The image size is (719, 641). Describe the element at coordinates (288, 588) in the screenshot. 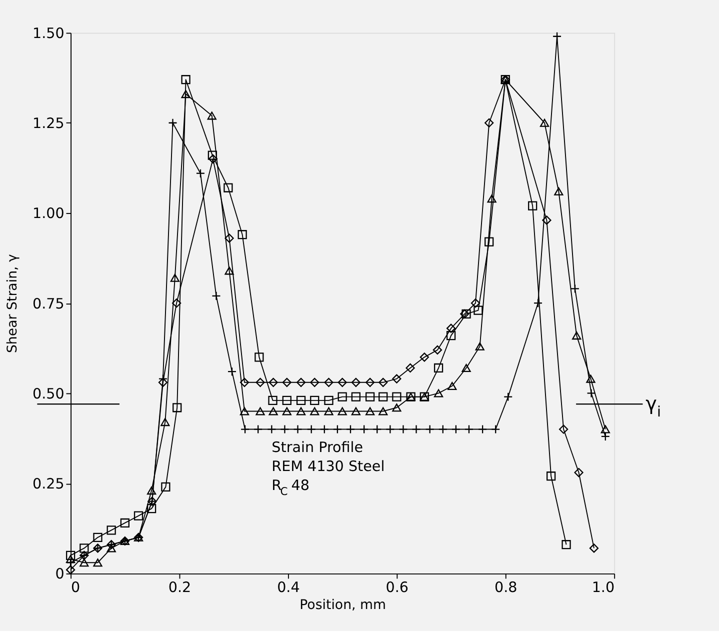

I see `x-tick-label: 0.4` at that location.